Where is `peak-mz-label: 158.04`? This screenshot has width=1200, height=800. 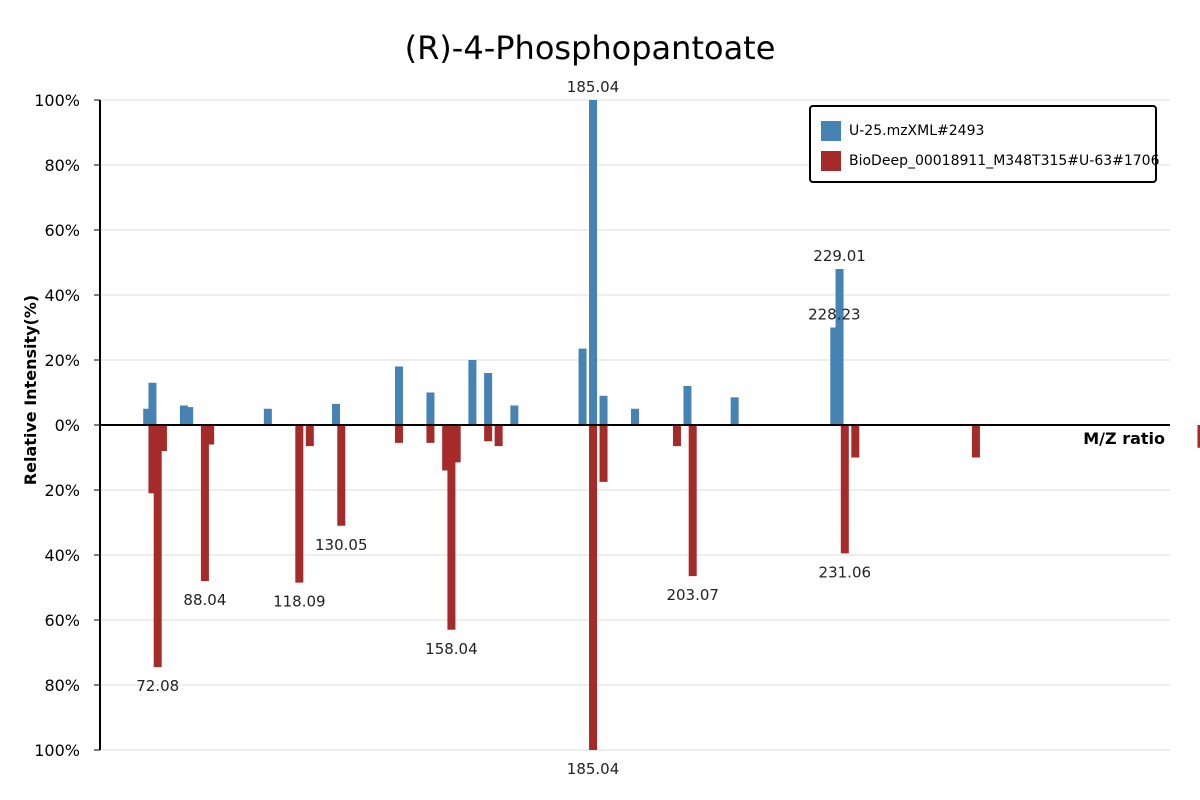 peak-mz-label: 158.04 is located at coordinates (451, 649).